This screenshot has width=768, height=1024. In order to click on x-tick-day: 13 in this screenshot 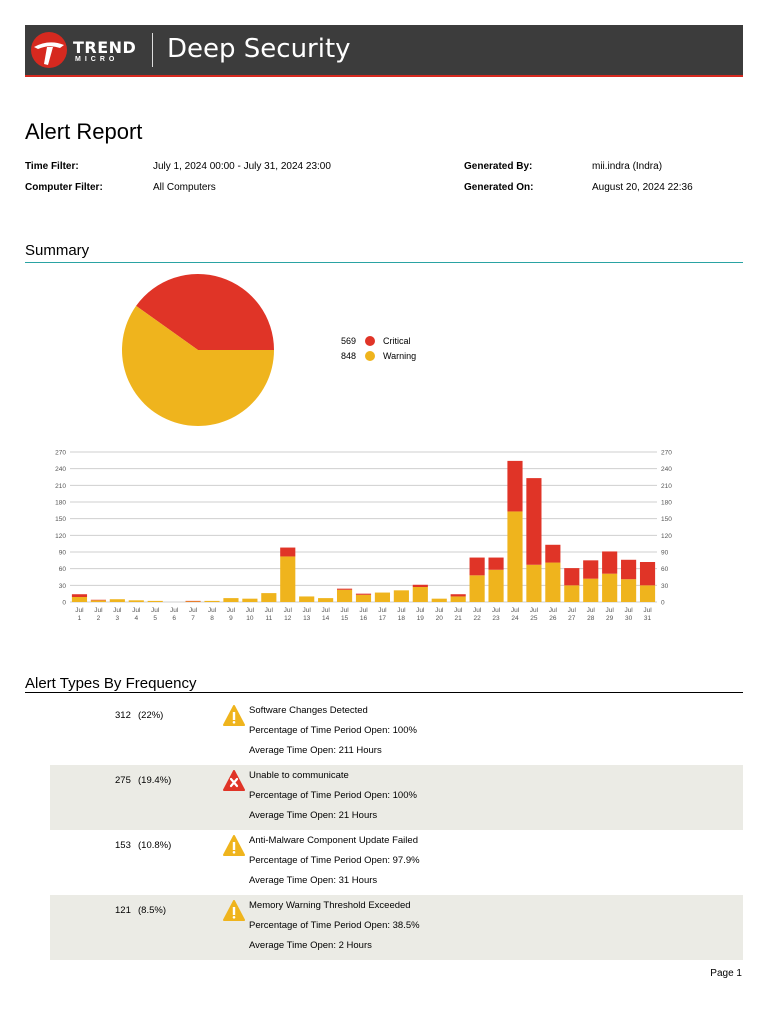, I will do `click(307, 618)`.